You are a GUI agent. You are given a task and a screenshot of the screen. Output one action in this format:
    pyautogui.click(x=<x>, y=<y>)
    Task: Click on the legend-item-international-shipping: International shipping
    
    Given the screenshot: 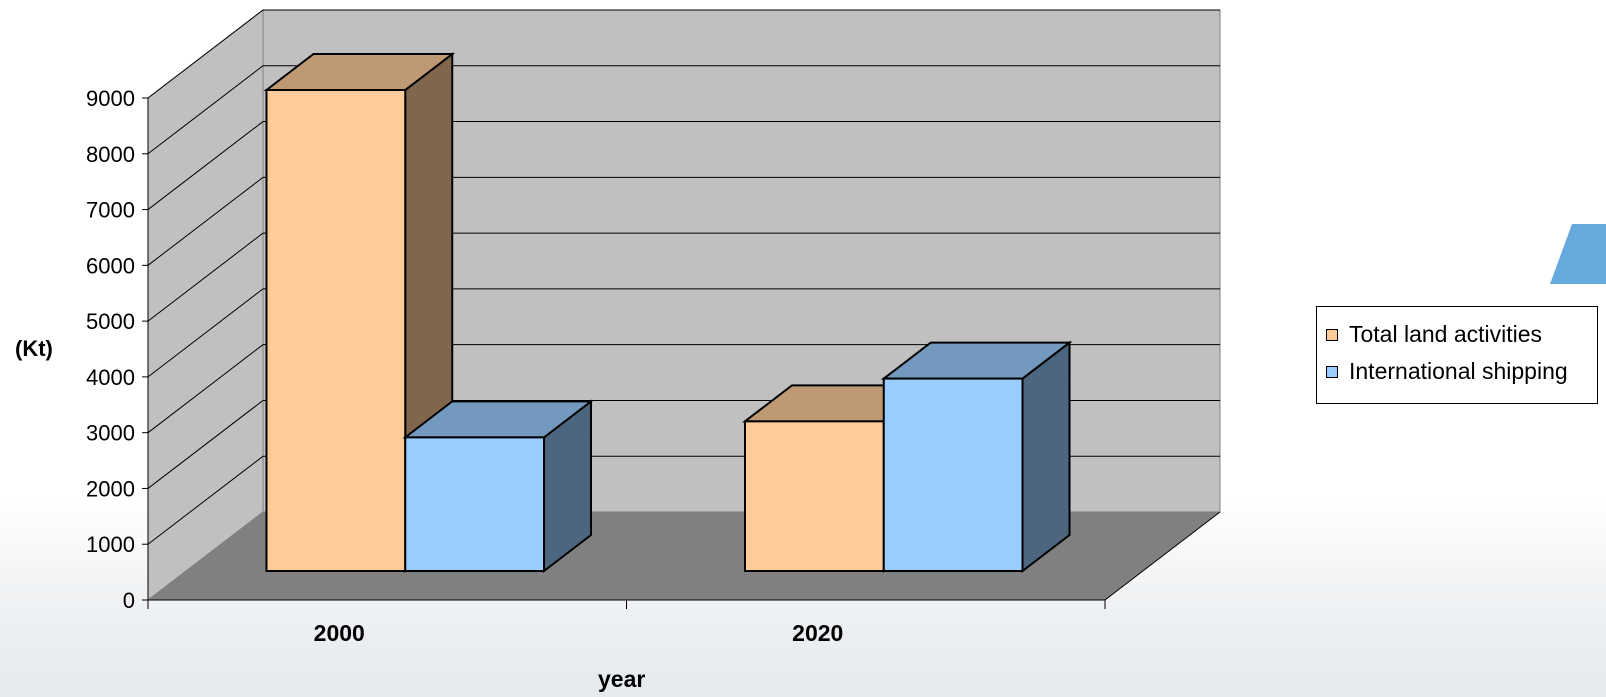 What is the action you would take?
    pyautogui.click(x=1461, y=371)
    